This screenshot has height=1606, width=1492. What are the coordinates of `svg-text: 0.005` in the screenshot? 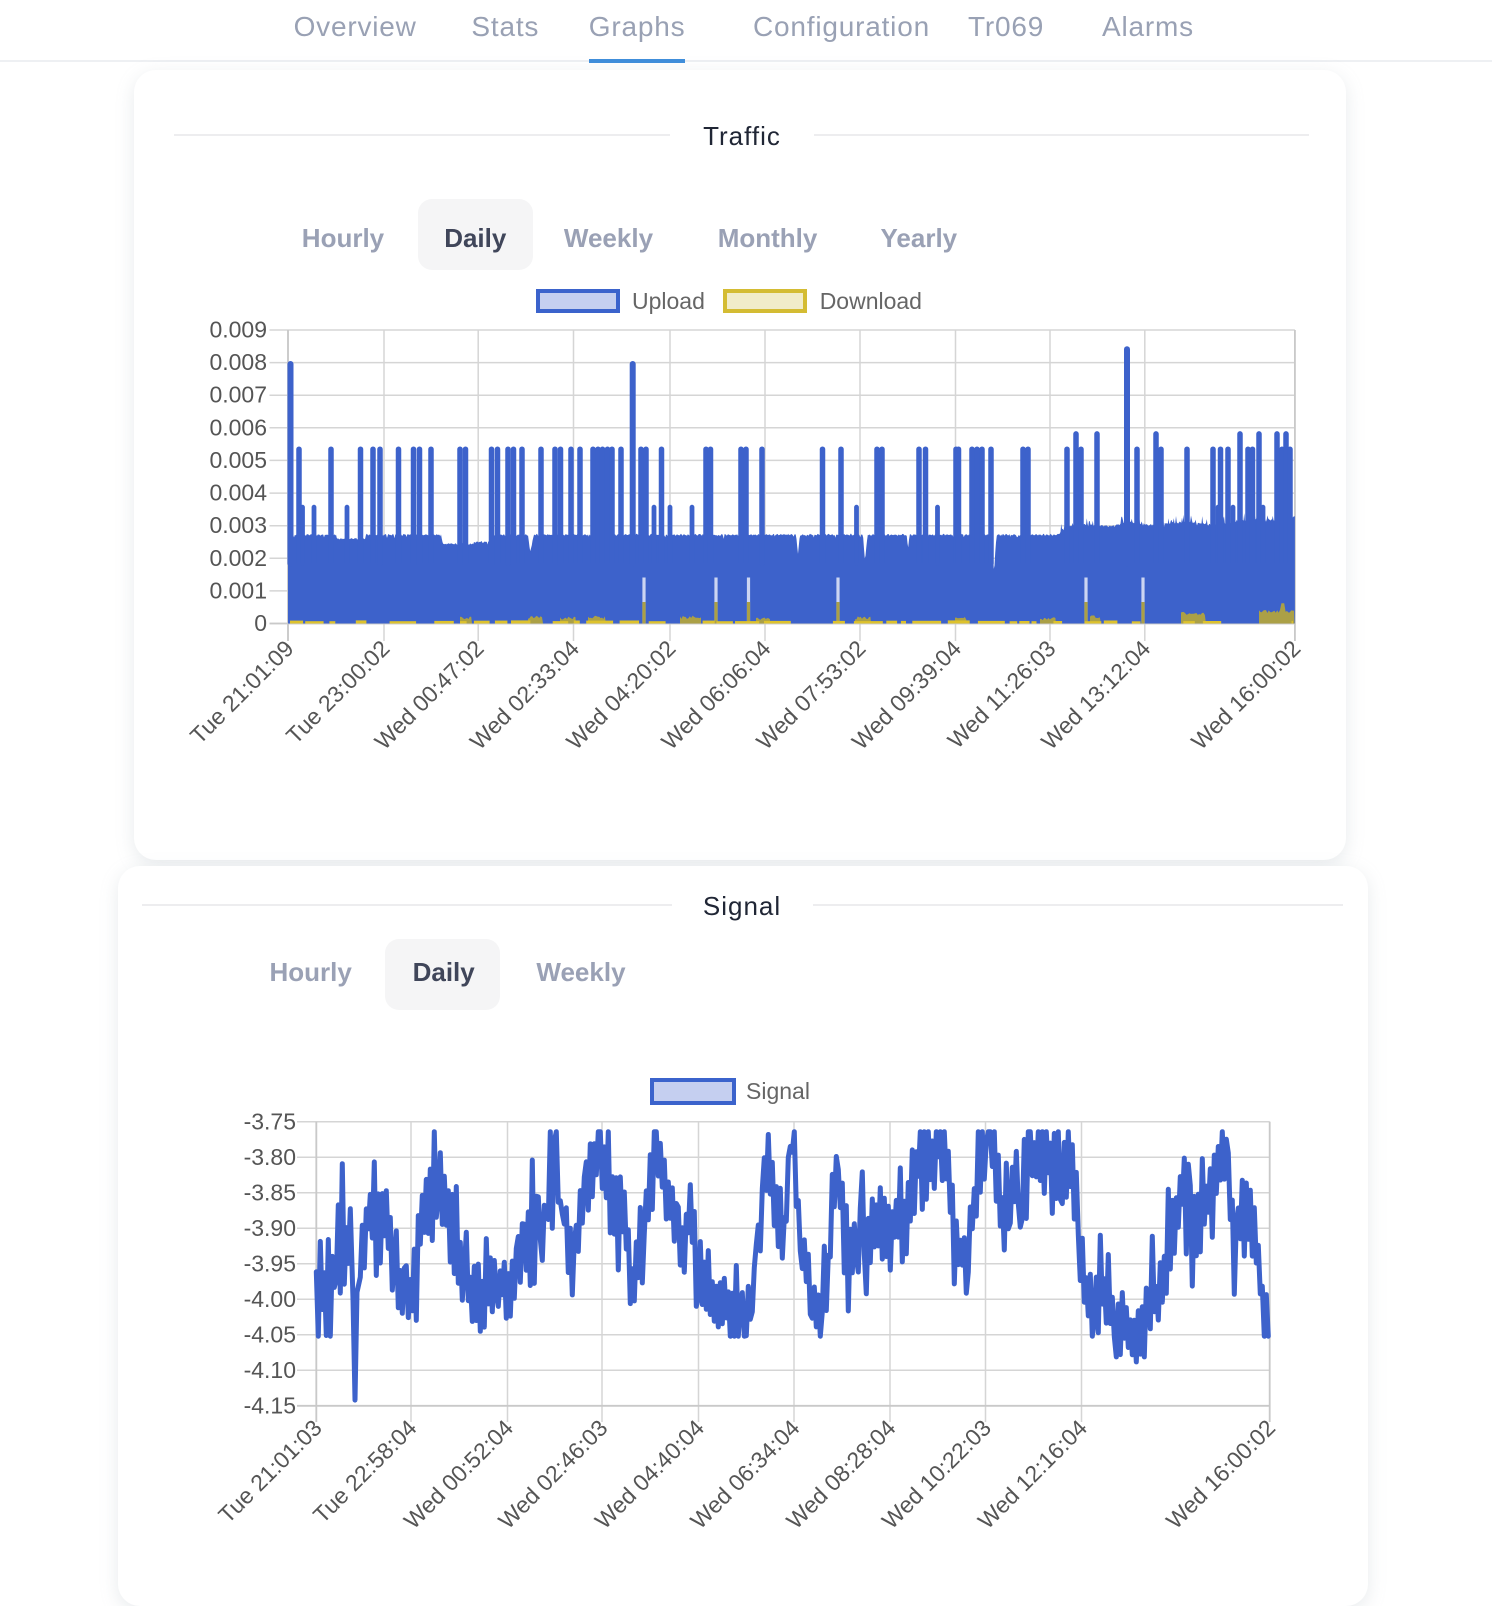 It's located at (238, 460).